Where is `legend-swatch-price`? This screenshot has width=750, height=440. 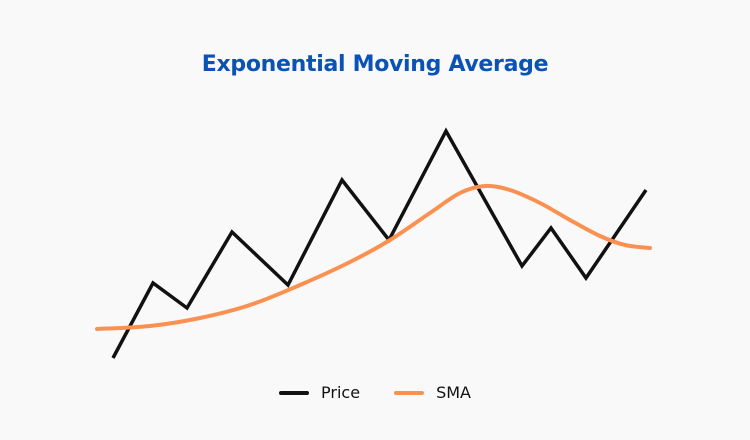
legend-swatch-price is located at coordinates (294, 392).